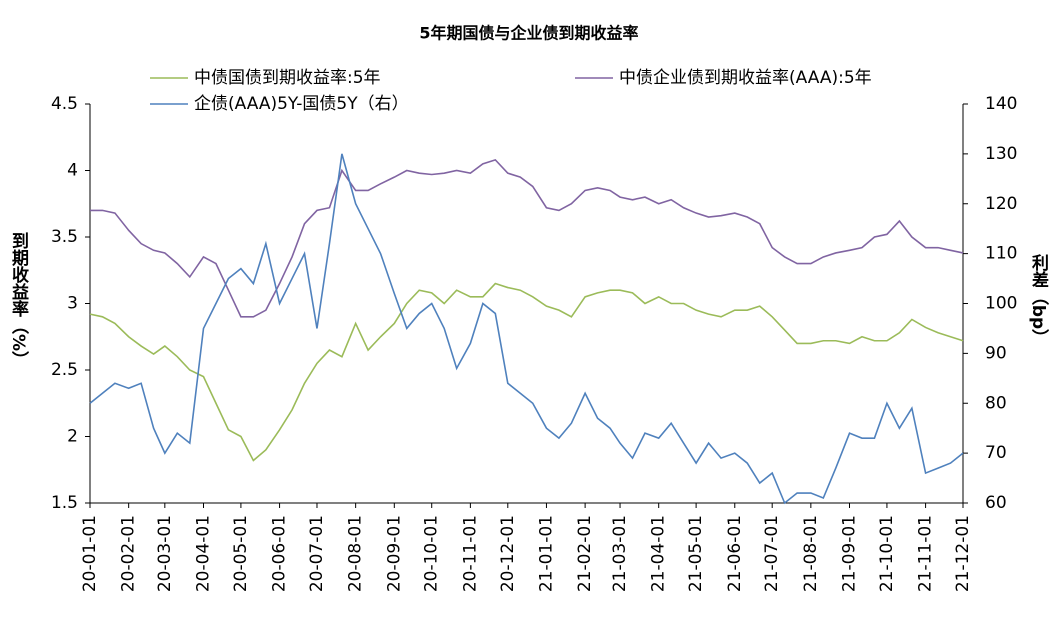 Image resolution: width=1059 pixels, height=621 pixels. What do you see at coordinates (850, 553) in the screenshot?
I see `x-tick-label: 21-09-01` at bounding box center [850, 553].